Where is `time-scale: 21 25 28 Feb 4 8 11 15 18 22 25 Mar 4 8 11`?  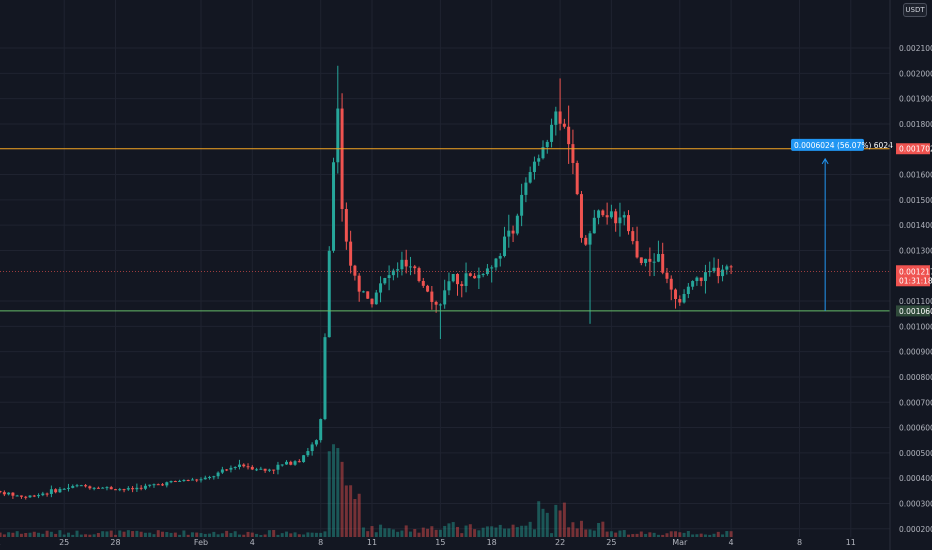
time-scale: 21 25 28 Feb 4 8 11 15 18 22 25 Mar 4 8 11 is located at coordinates (428, 542).